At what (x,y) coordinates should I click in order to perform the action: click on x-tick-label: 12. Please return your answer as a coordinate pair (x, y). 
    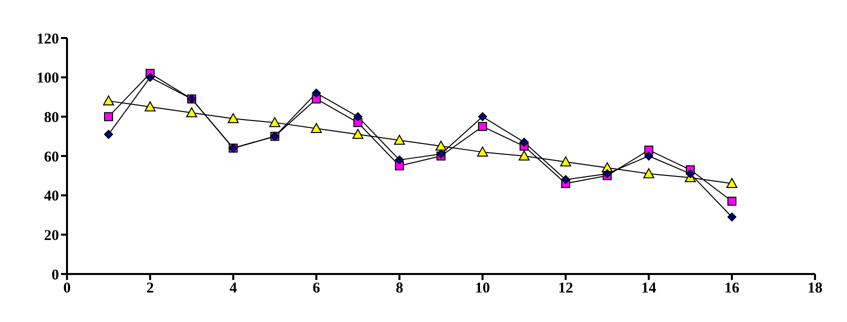
    Looking at the image, I should click on (566, 288).